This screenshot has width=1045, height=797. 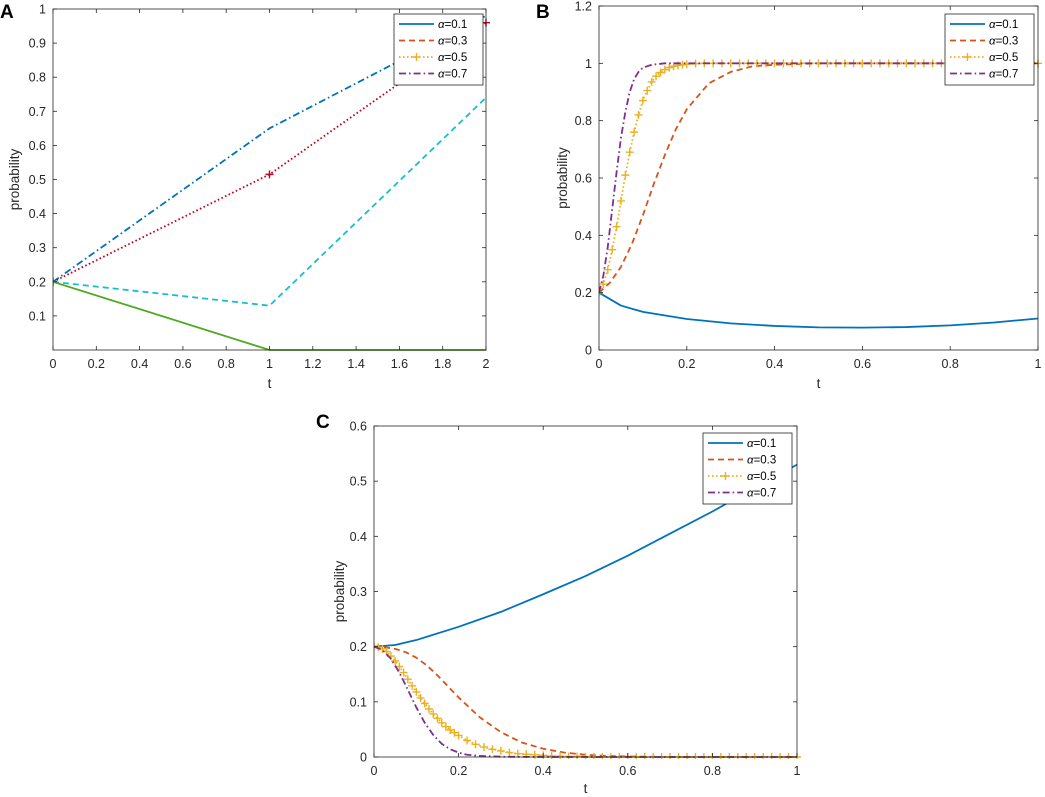 What do you see at coordinates (358, 702) in the screenshot?
I see `panel-c-y-tick-label: 0.1` at bounding box center [358, 702].